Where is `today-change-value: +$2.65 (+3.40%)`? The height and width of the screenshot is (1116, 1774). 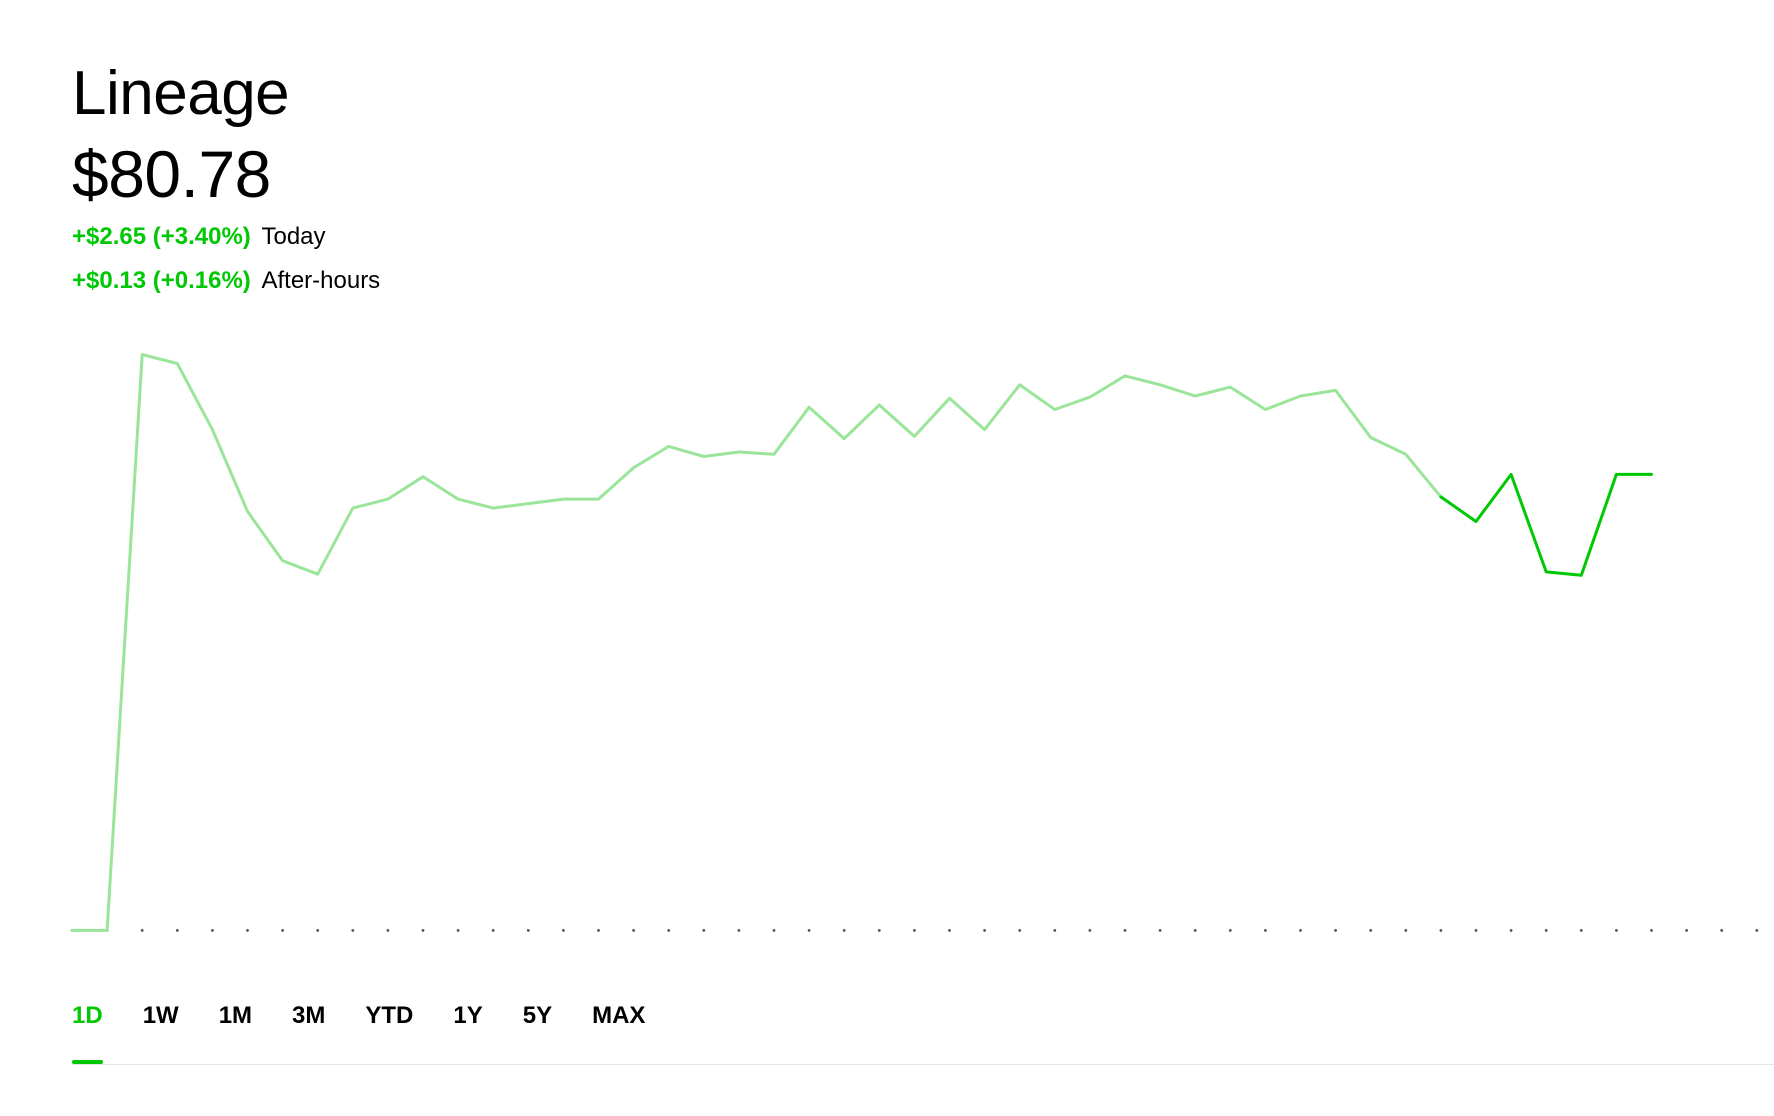
today-change-value: +$2.65 (+3.40%) is located at coordinates (161, 236).